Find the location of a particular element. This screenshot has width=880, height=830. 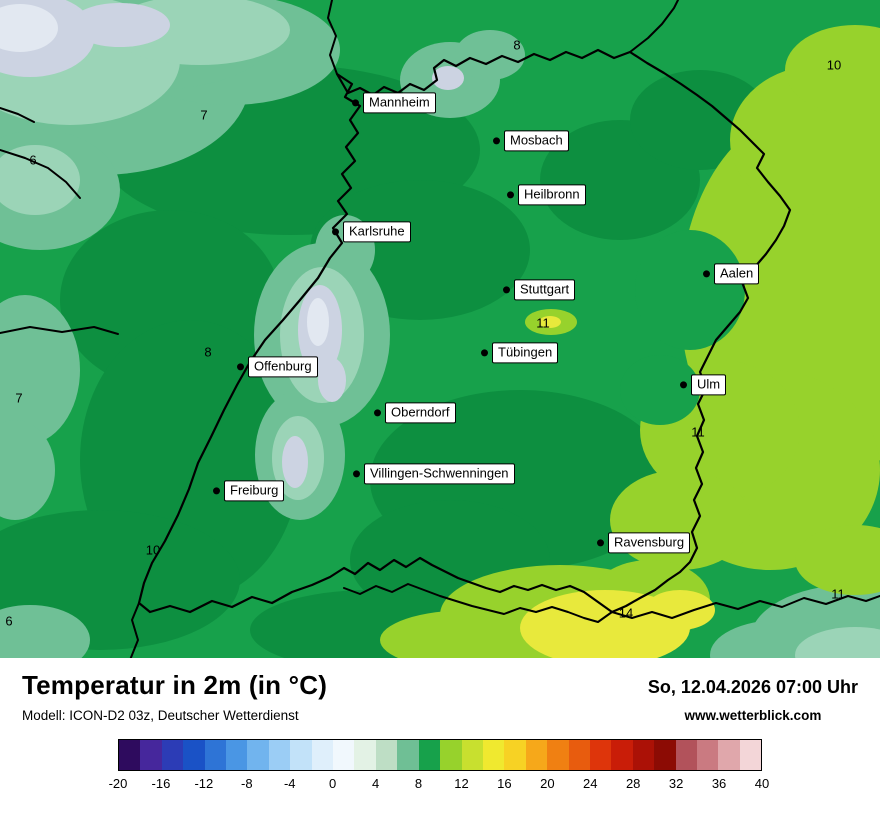

city-marker: Villingen-Schwenningen is located at coordinates (434, 474).